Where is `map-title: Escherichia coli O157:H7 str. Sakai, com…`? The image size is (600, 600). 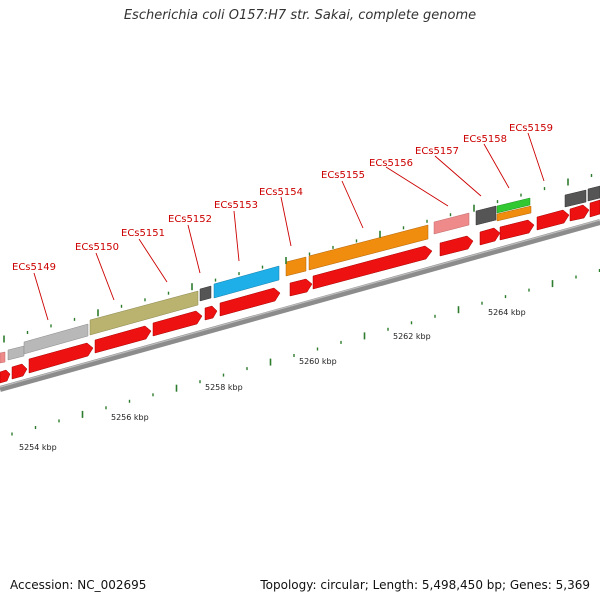
map-title: Escherichia coli O157:H7 str. Sakai, com… is located at coordinates (300, 15).